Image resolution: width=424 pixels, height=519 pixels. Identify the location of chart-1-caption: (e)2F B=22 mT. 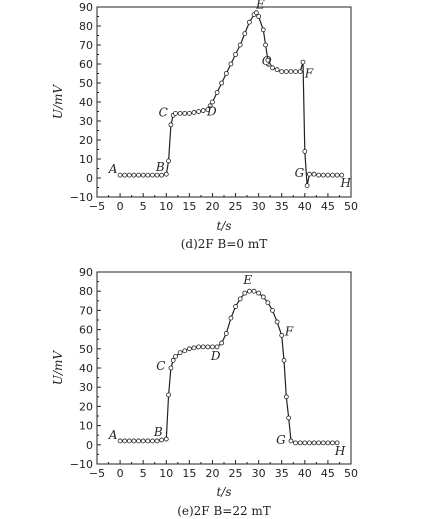
(224, 511).